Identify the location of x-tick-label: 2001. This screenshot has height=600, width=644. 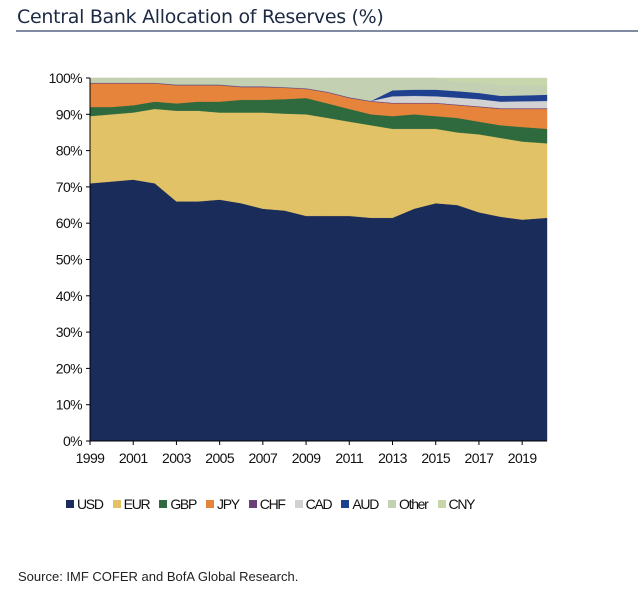
(134, 458).